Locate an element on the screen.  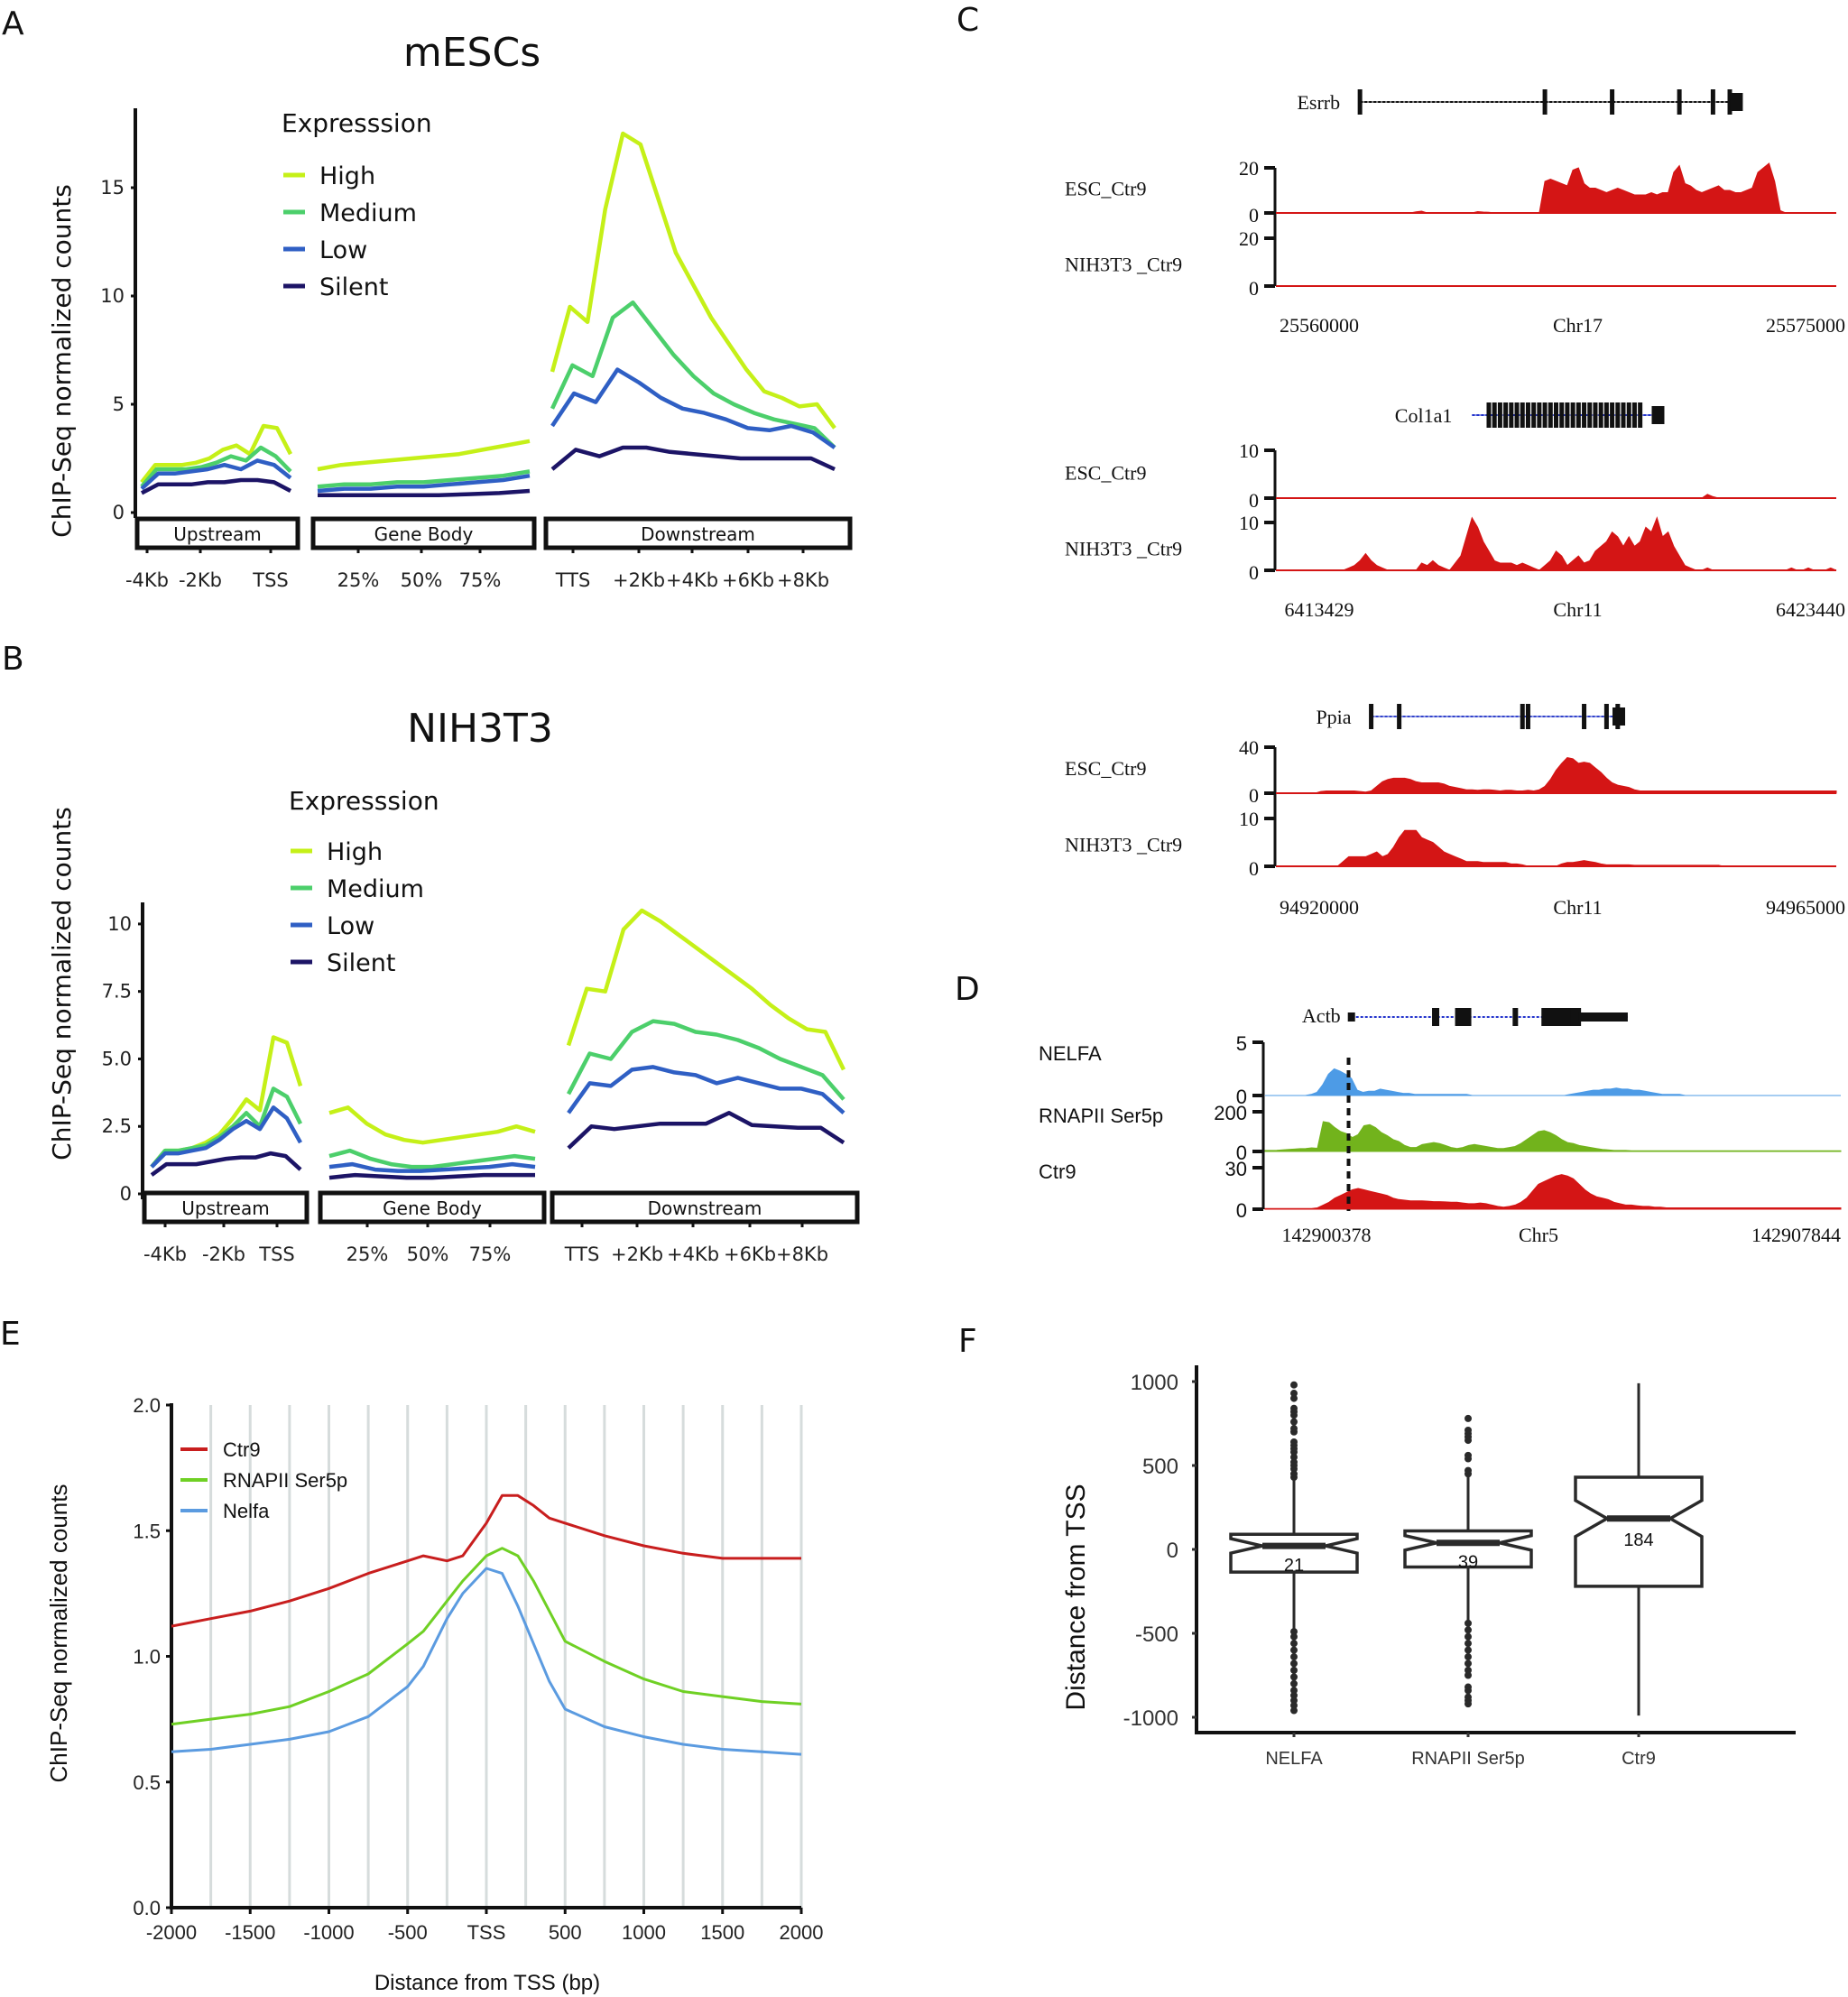
panel-b-title: NIH3T3 is located at coordinates (480, 729).